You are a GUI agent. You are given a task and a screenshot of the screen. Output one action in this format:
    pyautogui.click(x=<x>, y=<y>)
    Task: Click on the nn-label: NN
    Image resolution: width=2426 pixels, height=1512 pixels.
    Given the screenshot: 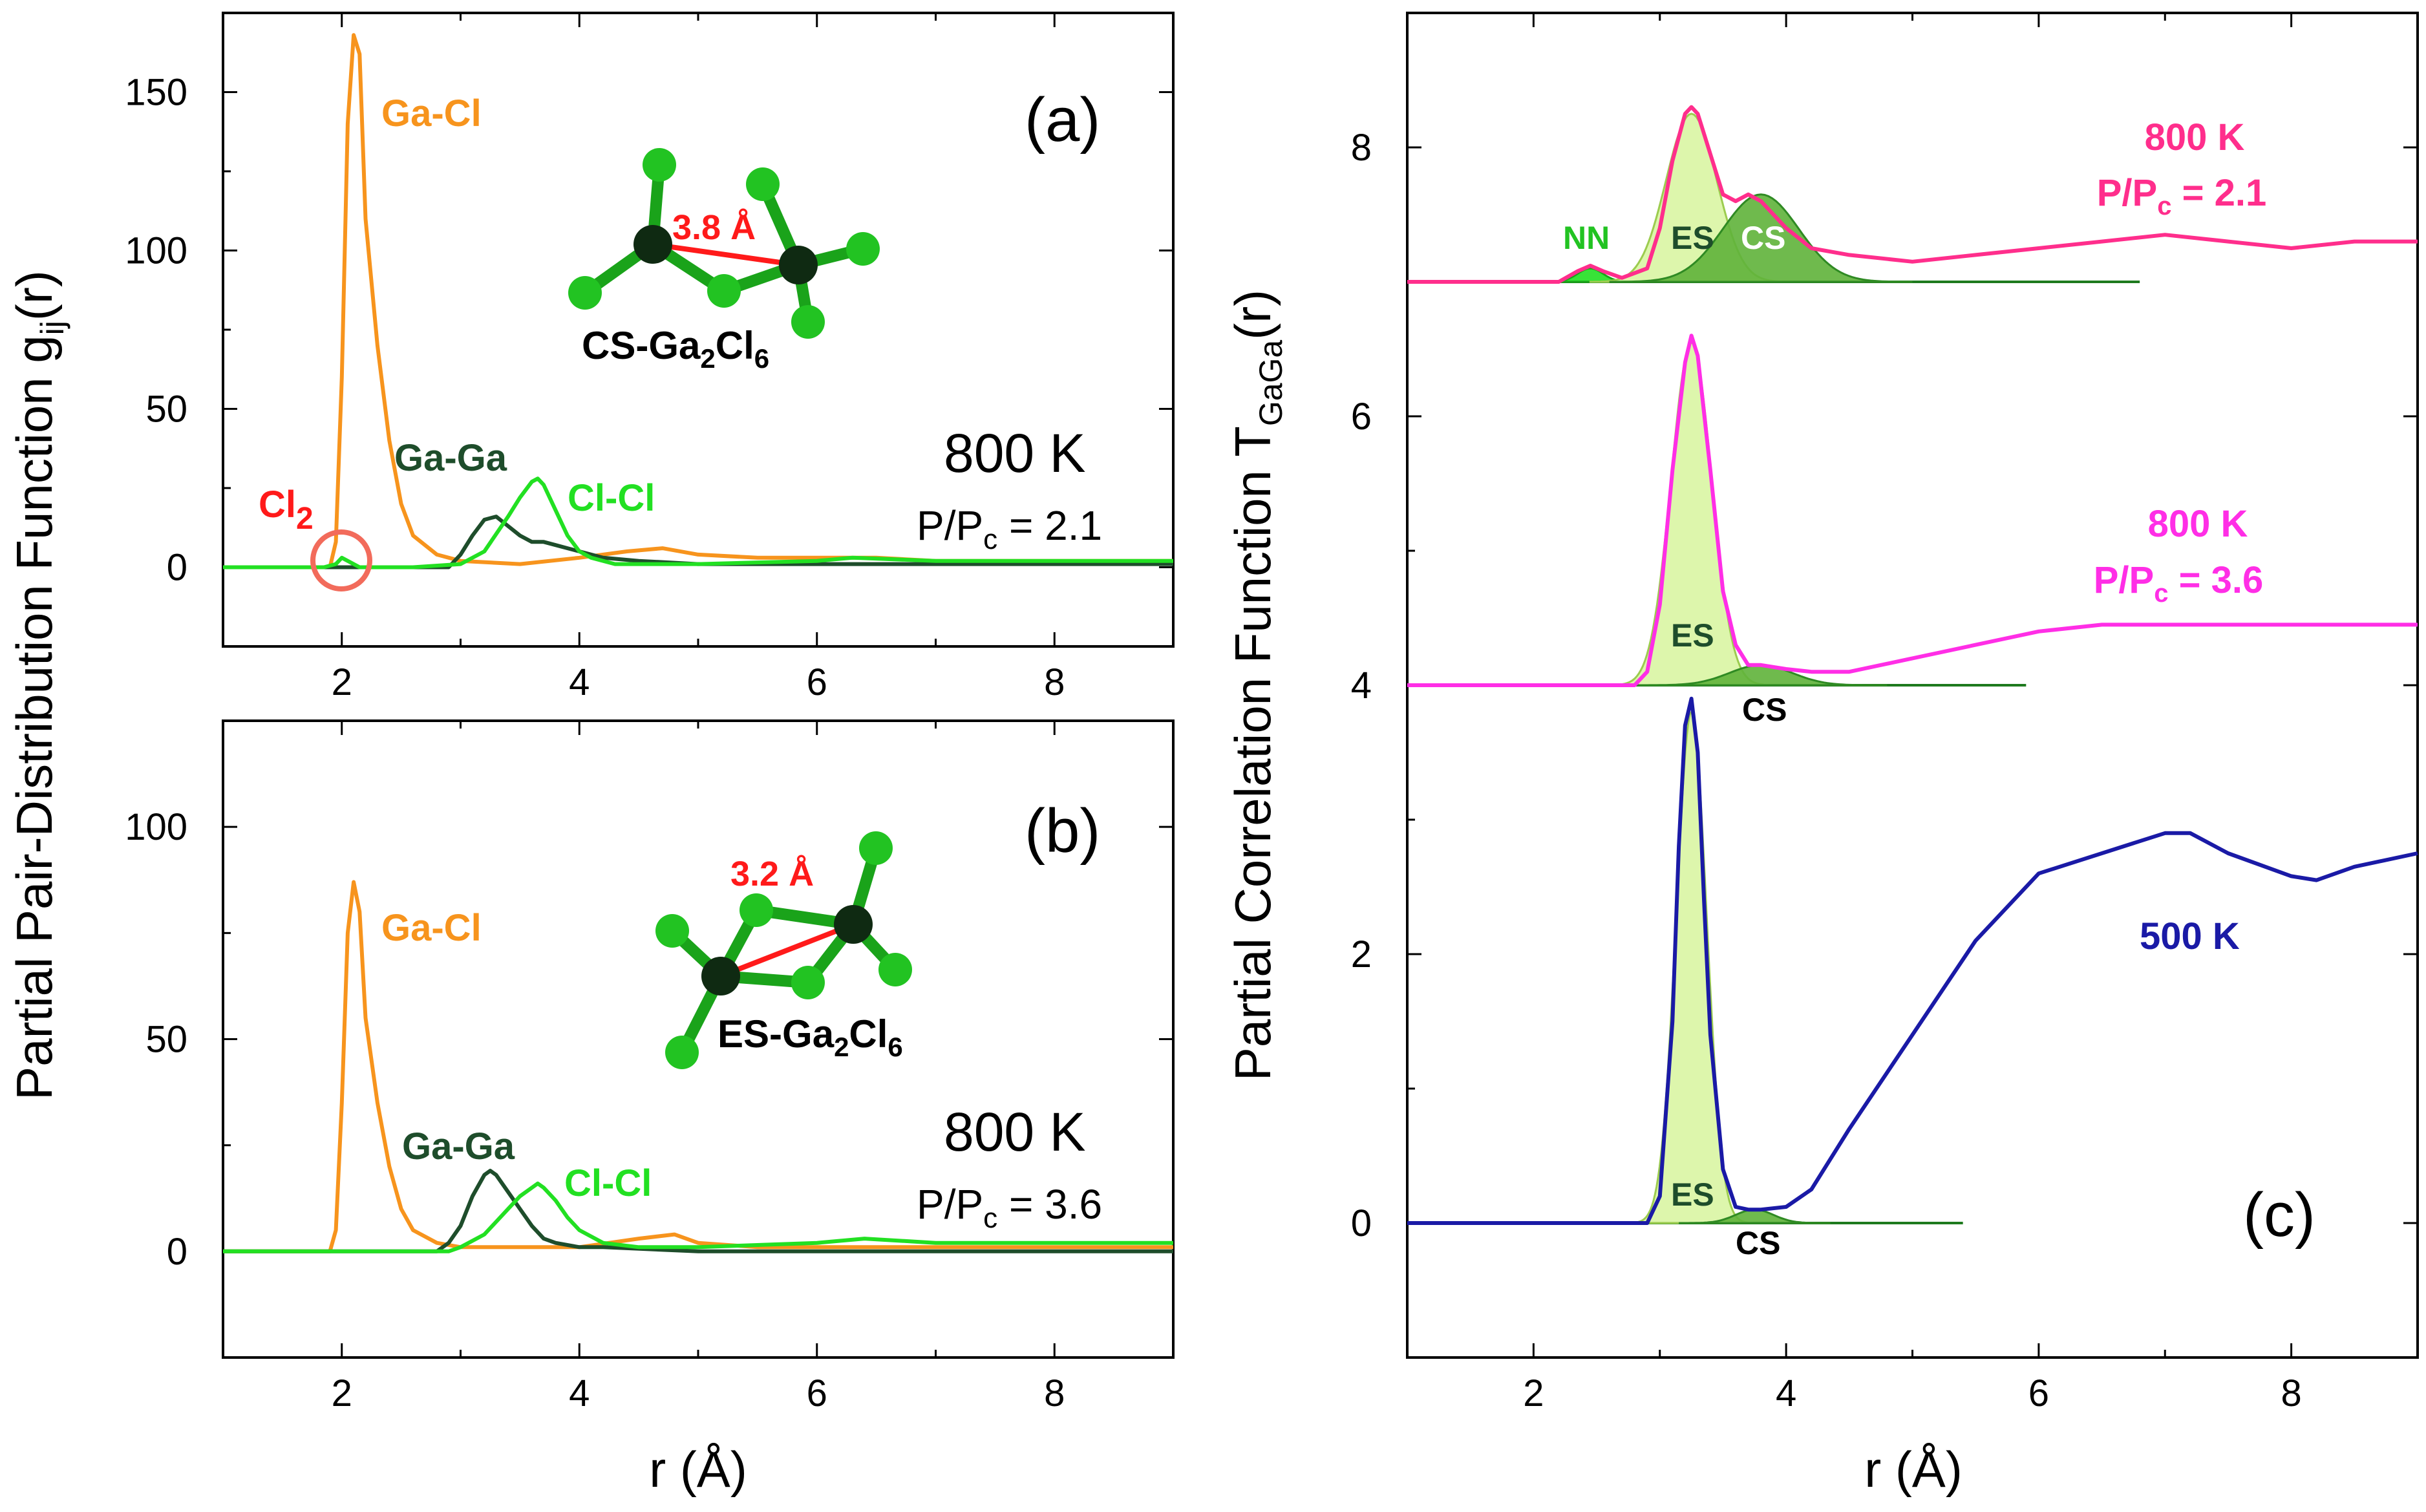 What is the action you would take?
    pyautogui.click(x=1586, y=238)
    